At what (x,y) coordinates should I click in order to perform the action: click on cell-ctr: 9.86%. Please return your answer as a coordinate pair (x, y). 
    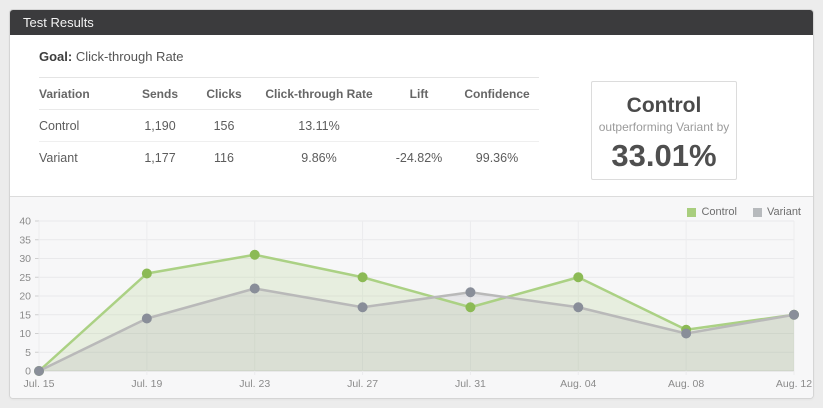
    Looking at the image, I should click on (319, 157).